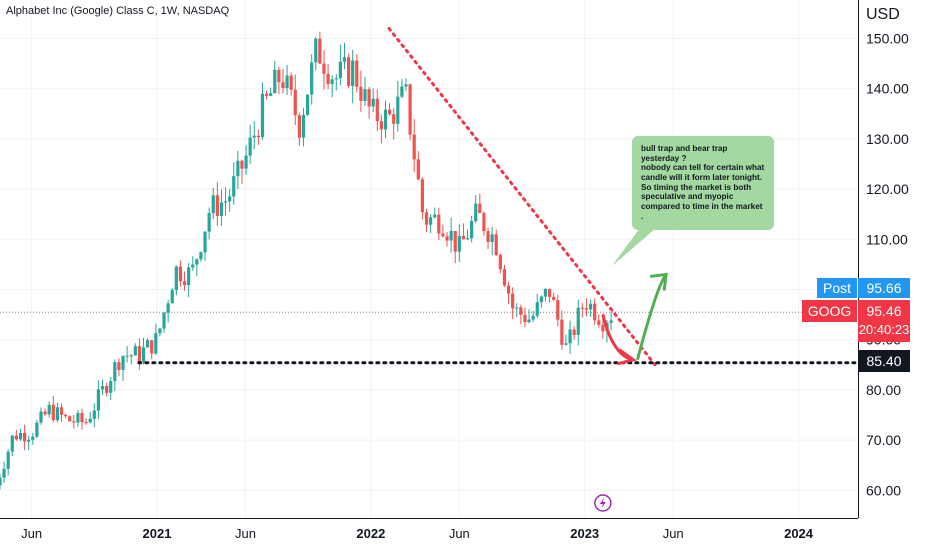  Describe the element at coordinates (584, 533) in the screenshot. I see `x-tick-label: 2023` at that location.